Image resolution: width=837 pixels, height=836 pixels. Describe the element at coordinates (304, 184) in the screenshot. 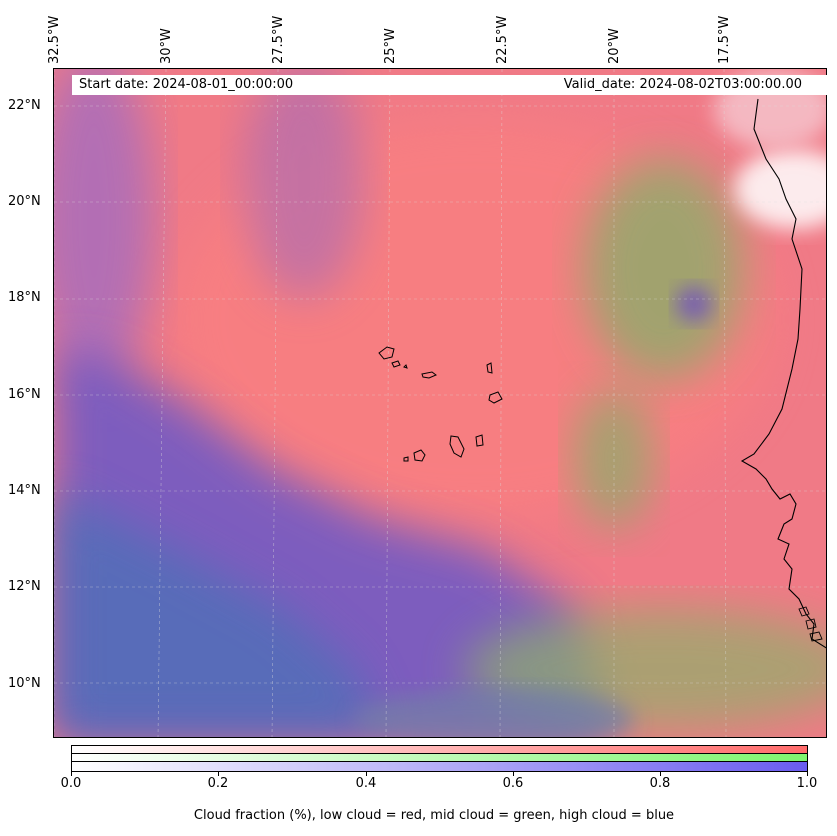

I see `high-cloud-north` at that location.